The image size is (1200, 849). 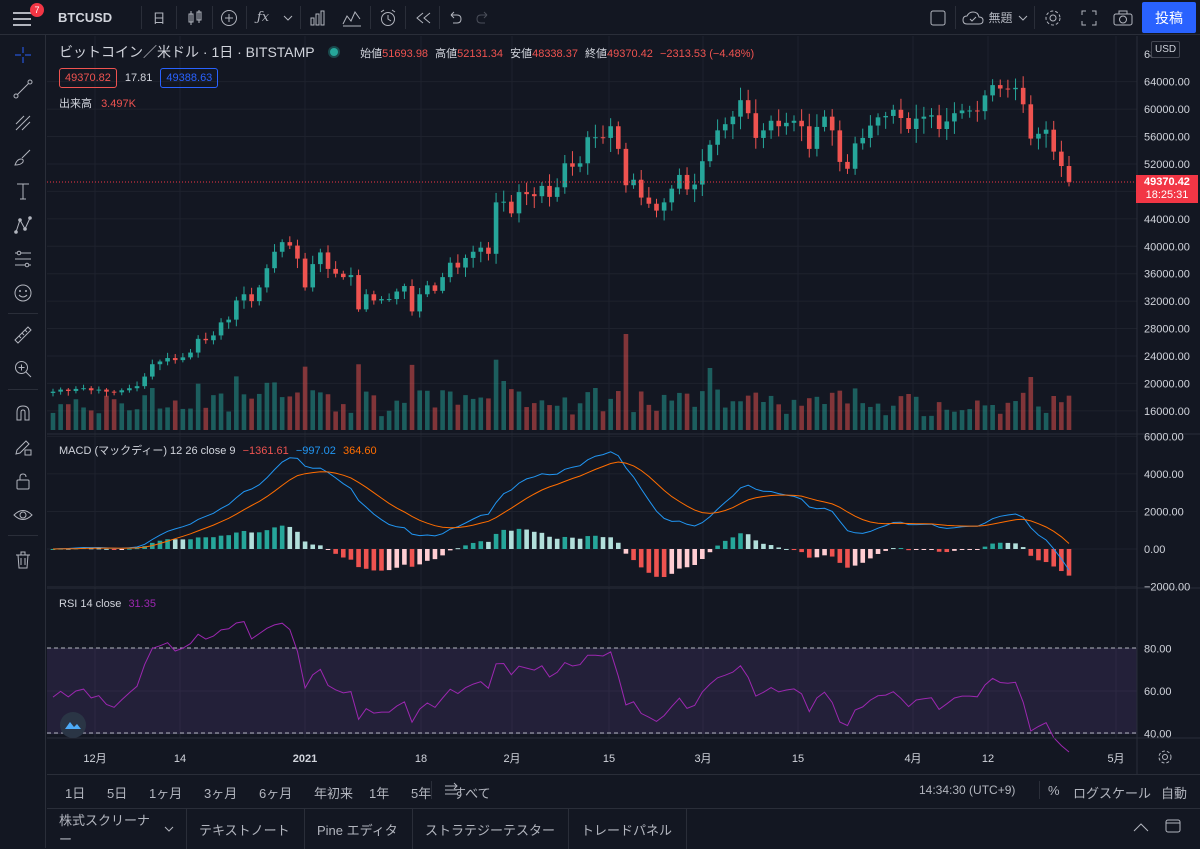 I want to click on fib-tool, so click(x=23, y=123).